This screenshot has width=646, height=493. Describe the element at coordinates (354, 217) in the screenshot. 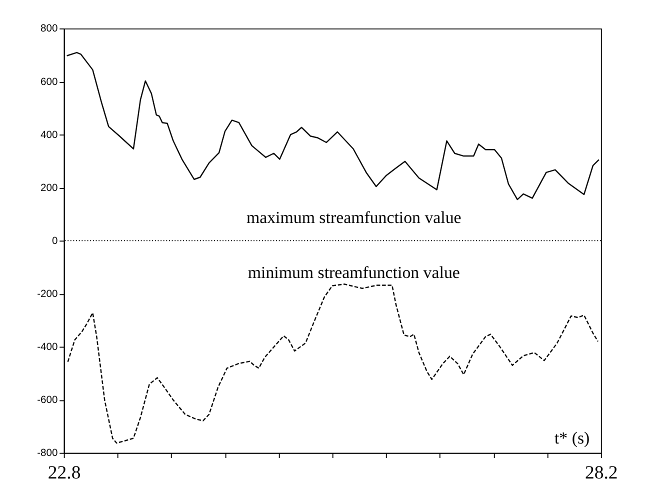

I see `series-label: maximum streamfunction value` at that location.